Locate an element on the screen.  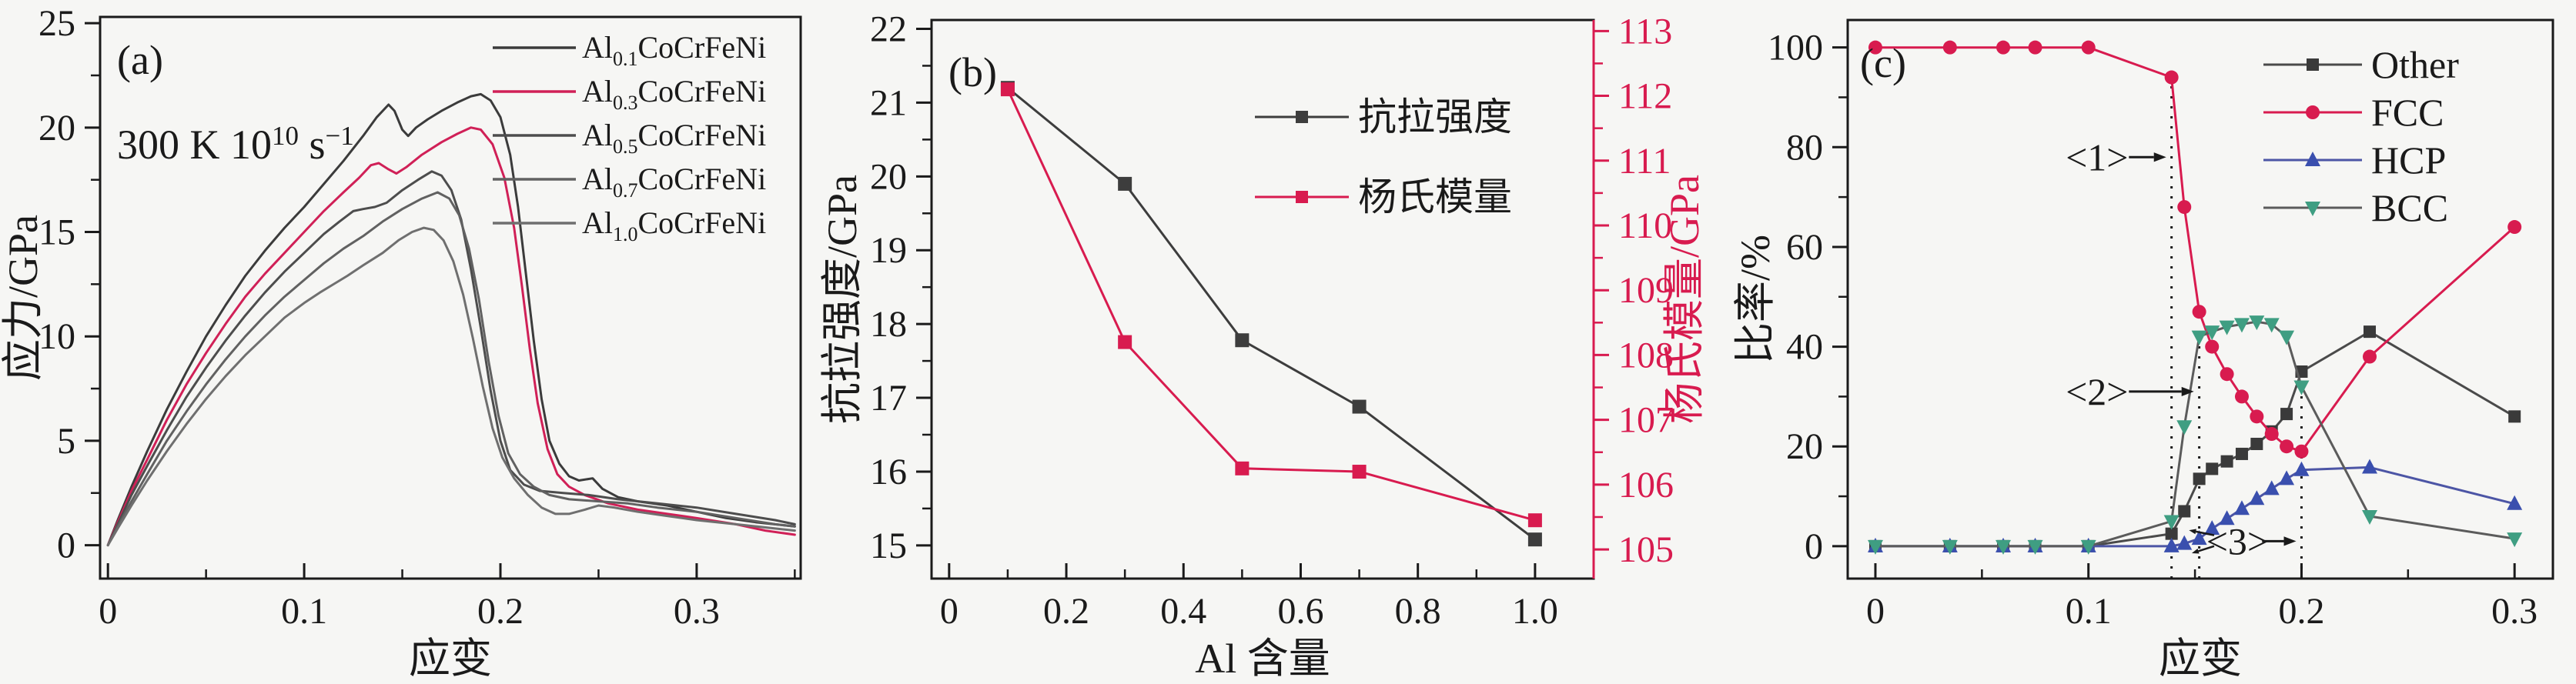
x-axis-title: 应变 is located at coordinates (2201, 659).